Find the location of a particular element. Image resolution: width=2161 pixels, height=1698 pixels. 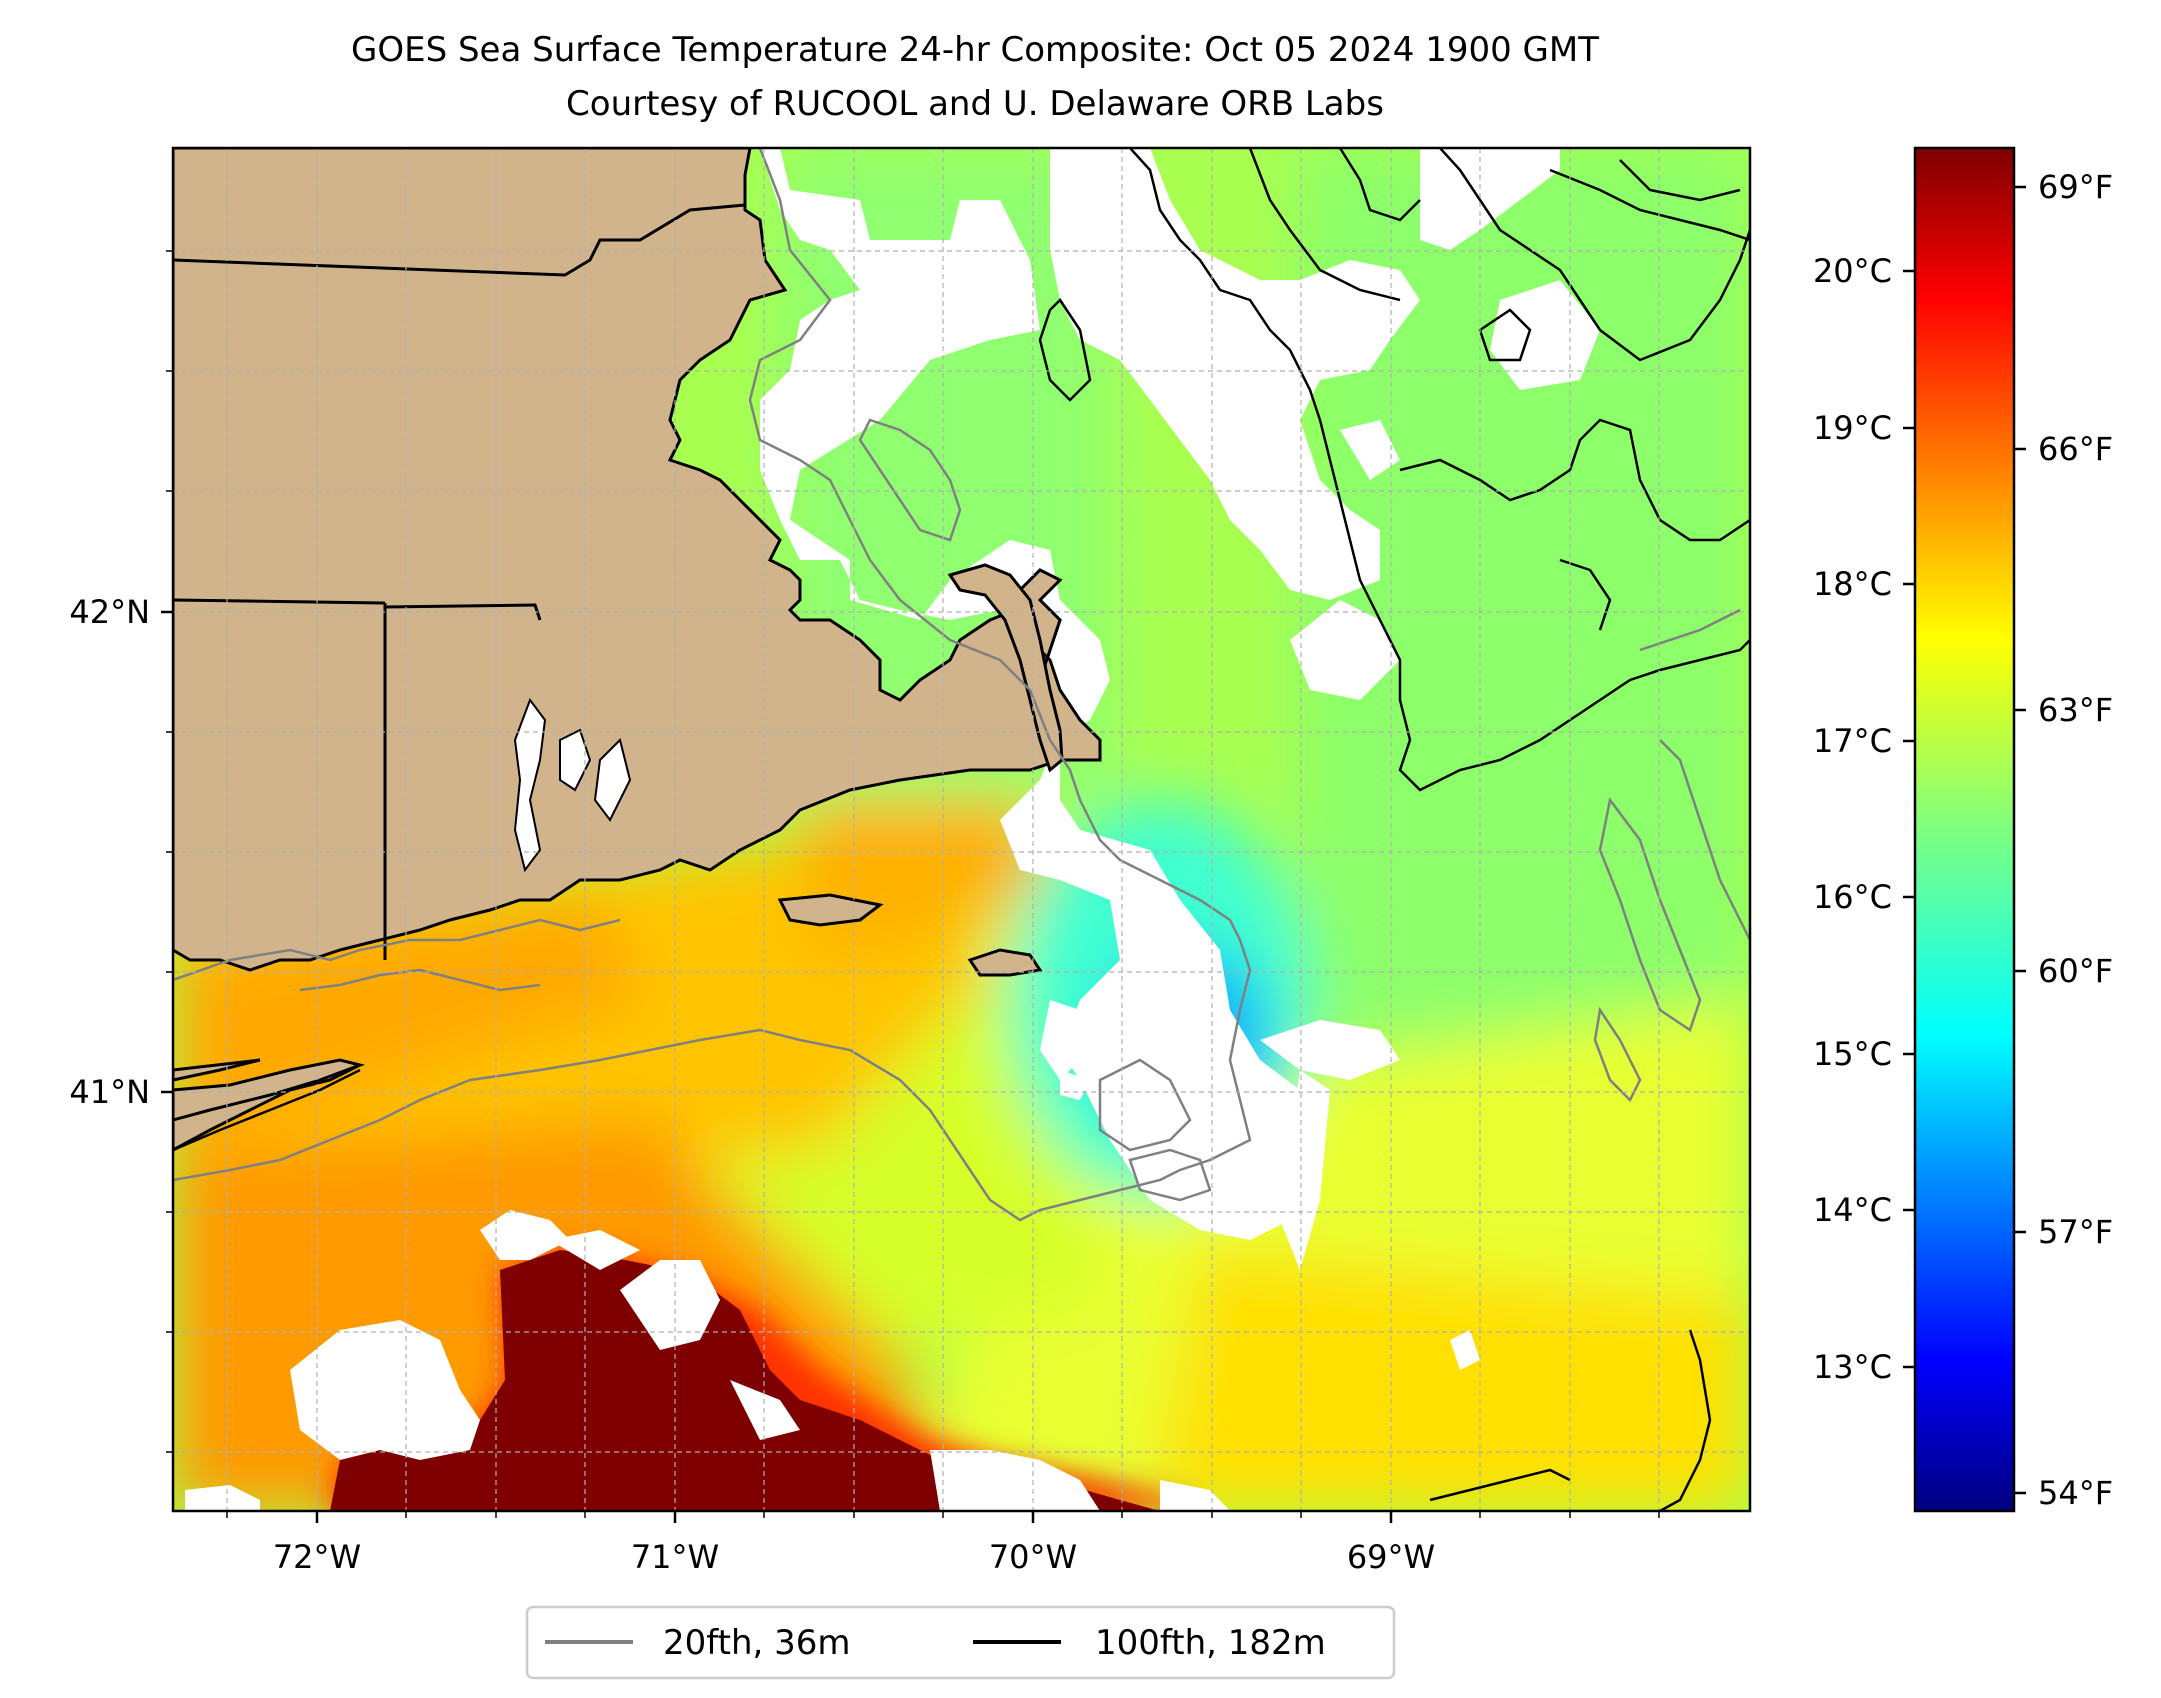

colorbar-tick-54f: 54°F is located at coordinates (2075, 1493).